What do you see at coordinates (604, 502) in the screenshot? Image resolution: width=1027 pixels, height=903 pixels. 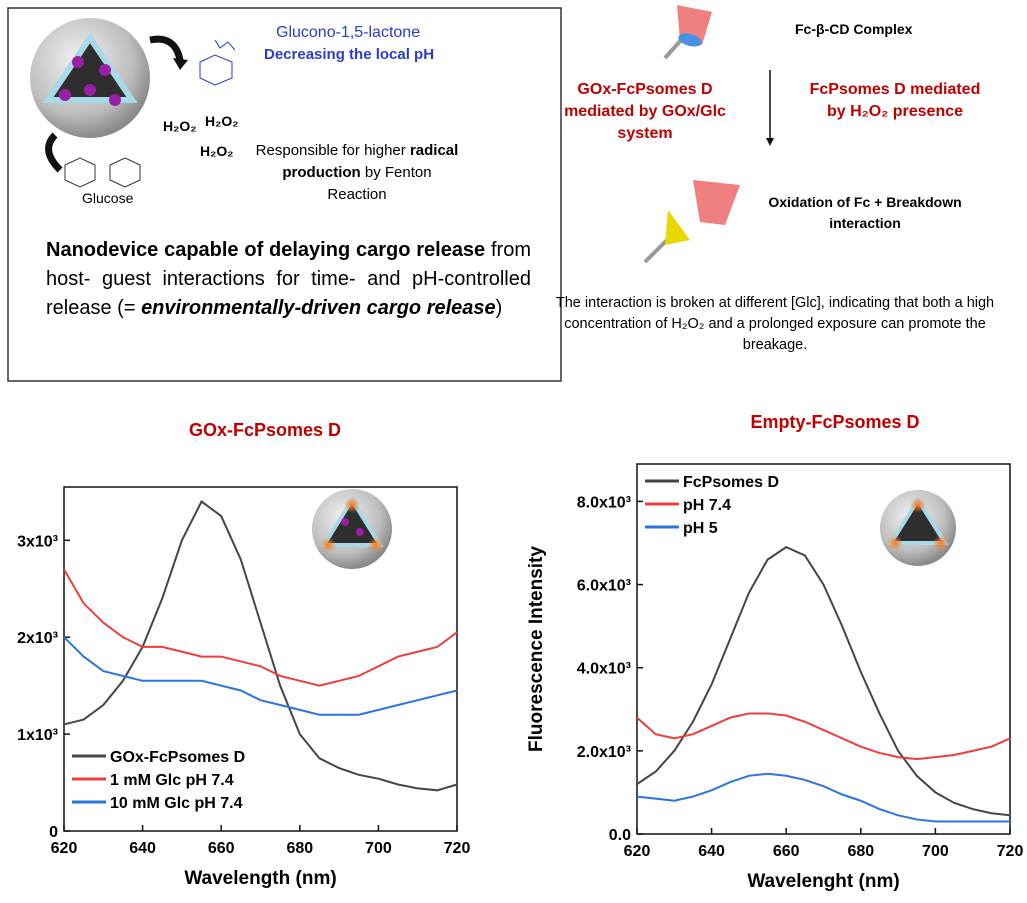 I see `y-tick-label: 8.0x10³` at bounding box center [604, 502].